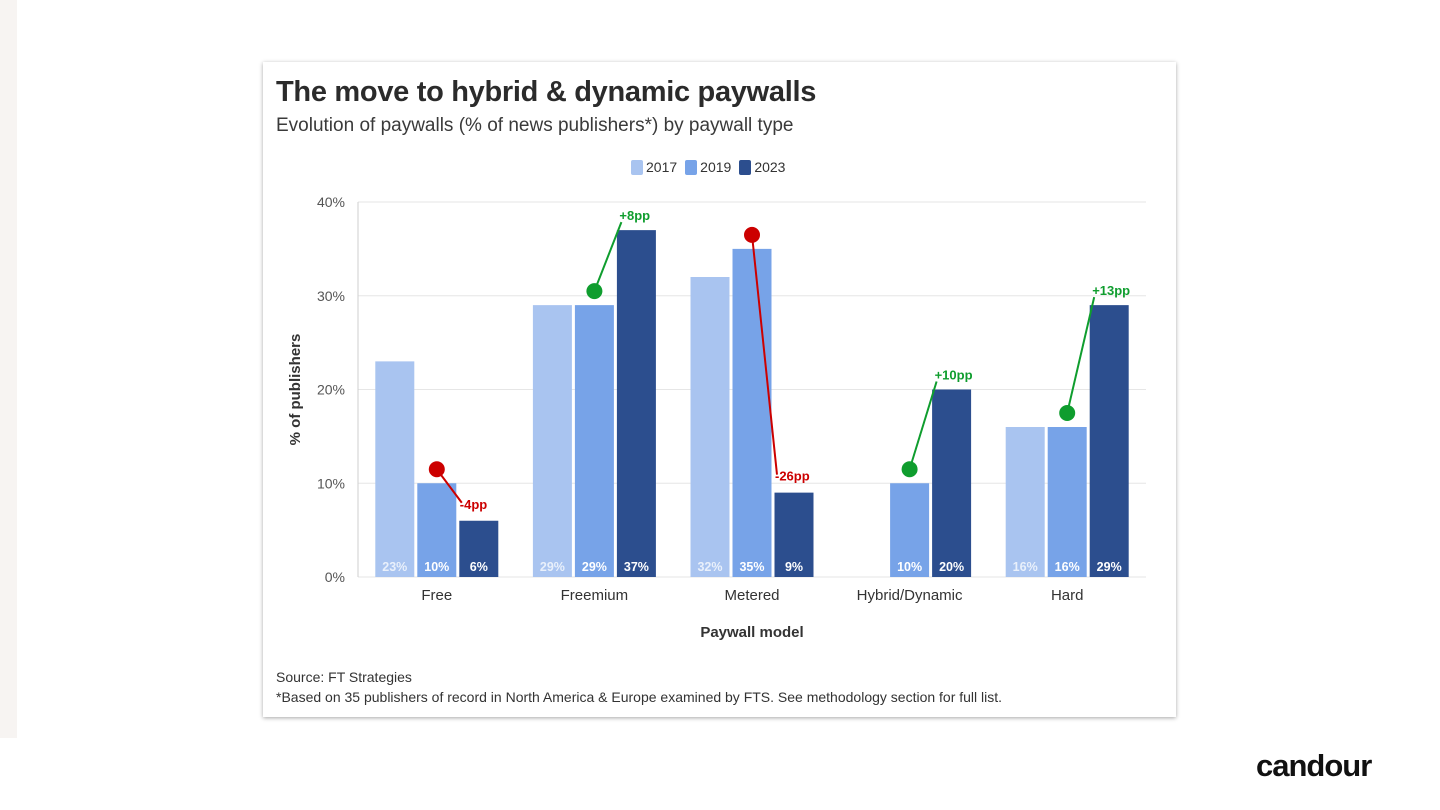  I want to click on y-tick-label: 30%, so click(331, 296).